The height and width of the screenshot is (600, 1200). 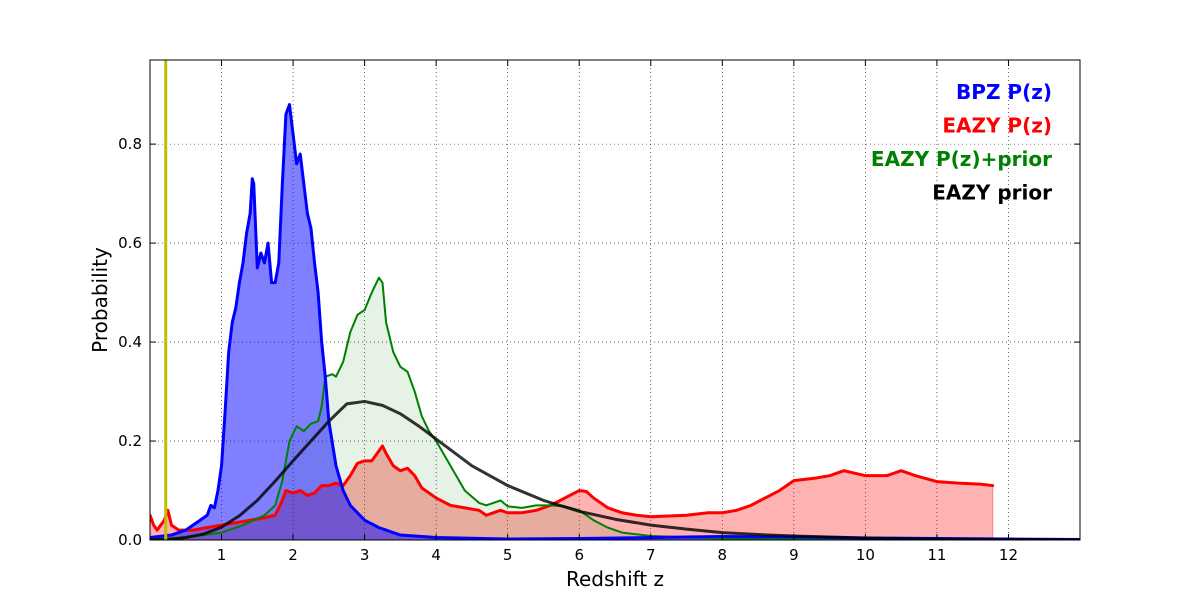 I want to click on x-tick-label: 10, so click(x=865, y=555).